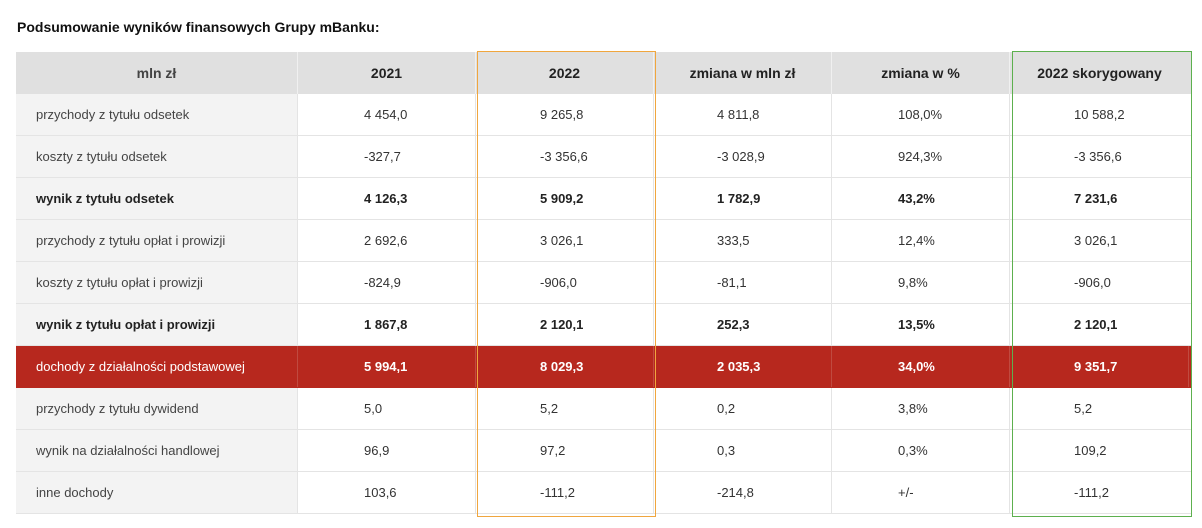 The width and height of the screenshot is (1202, 528). I want to click on cell-2022-adjusted: -3 356,6, so click(1098, 156).